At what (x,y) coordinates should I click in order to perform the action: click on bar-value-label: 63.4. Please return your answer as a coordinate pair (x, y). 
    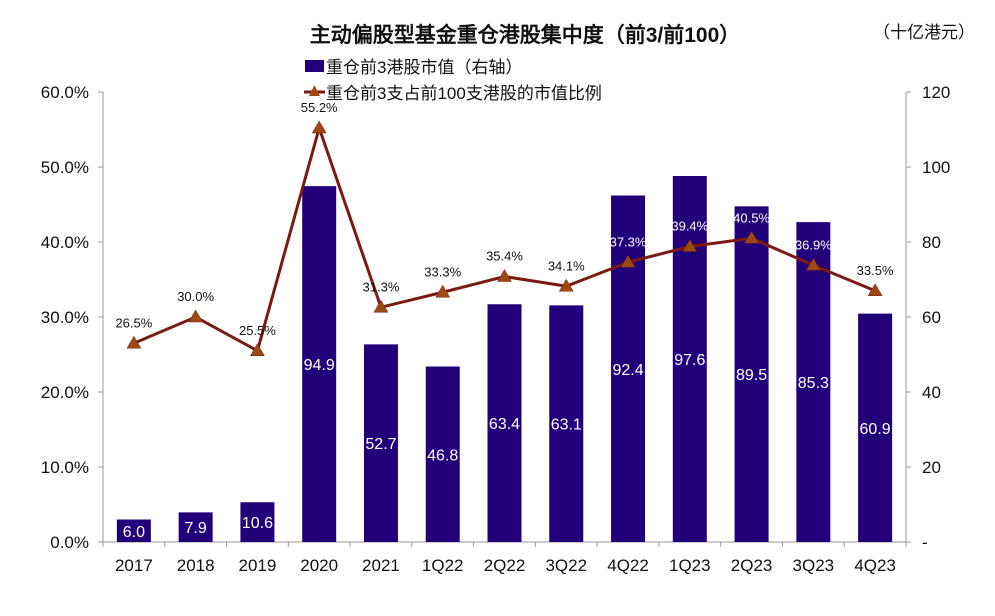
    Looking at the image, I should click on (504, 424).